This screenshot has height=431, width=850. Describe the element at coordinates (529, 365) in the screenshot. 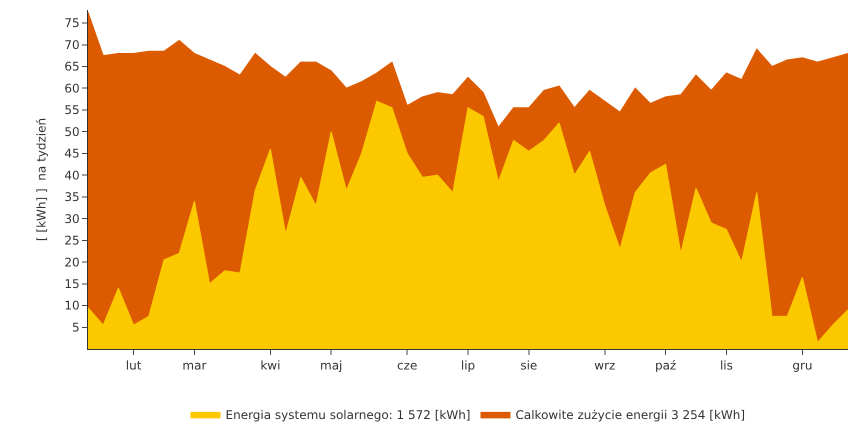

I see `x-tick-label: sie` at that location.